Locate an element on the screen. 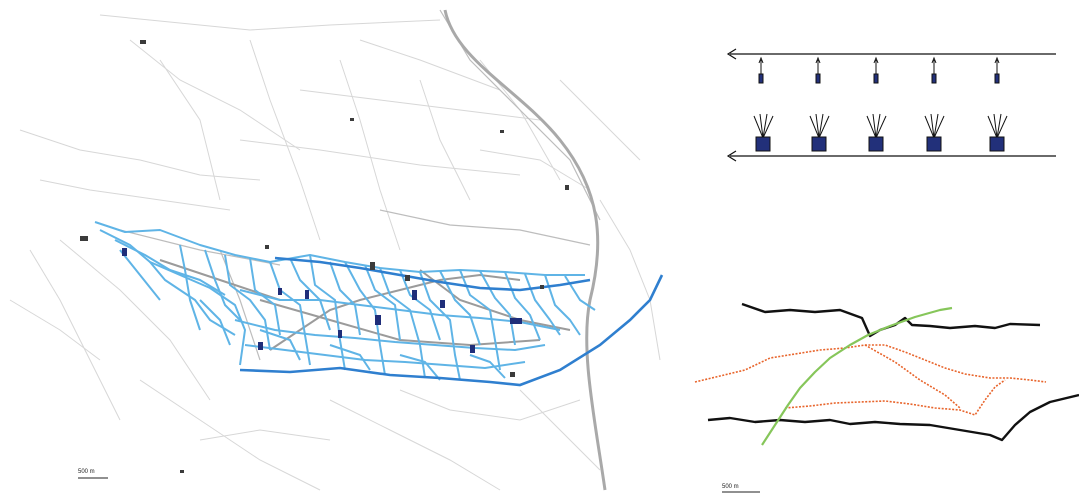 Image resolution: width=1079 pixels, height=495 pixels. section-svg: 500 m is located at coordinates (886, 397).